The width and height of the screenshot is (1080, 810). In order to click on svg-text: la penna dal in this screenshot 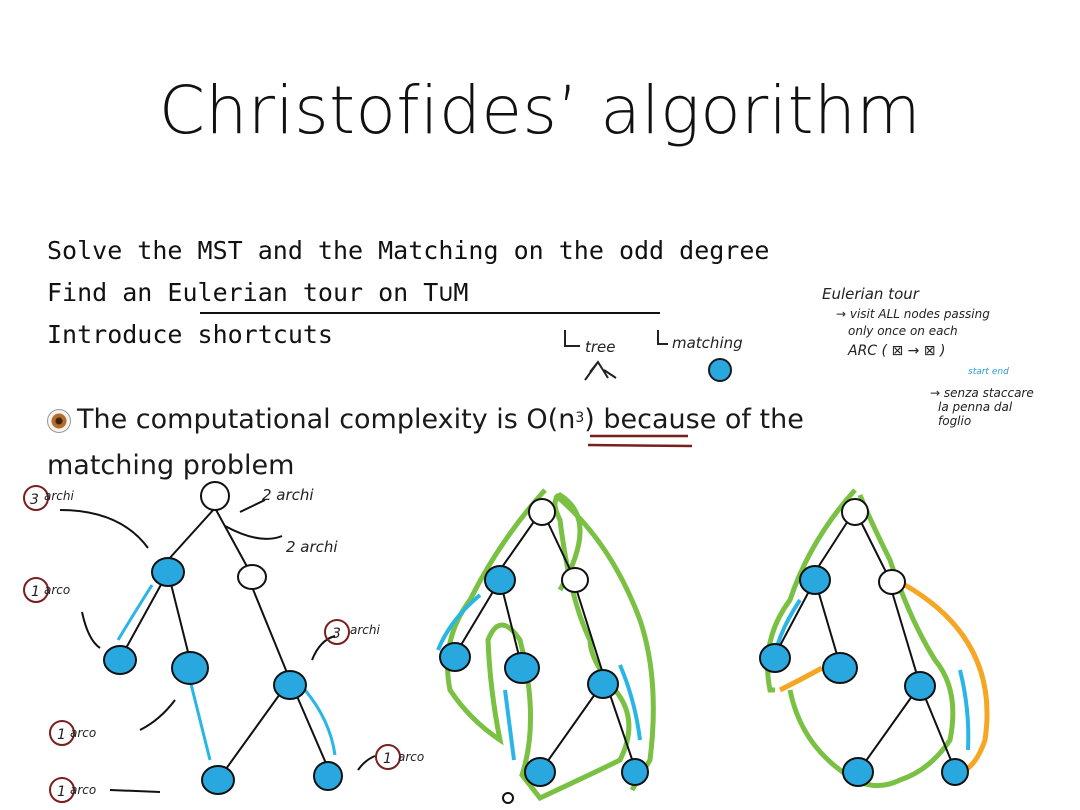, I will do `click(975, 407)`.